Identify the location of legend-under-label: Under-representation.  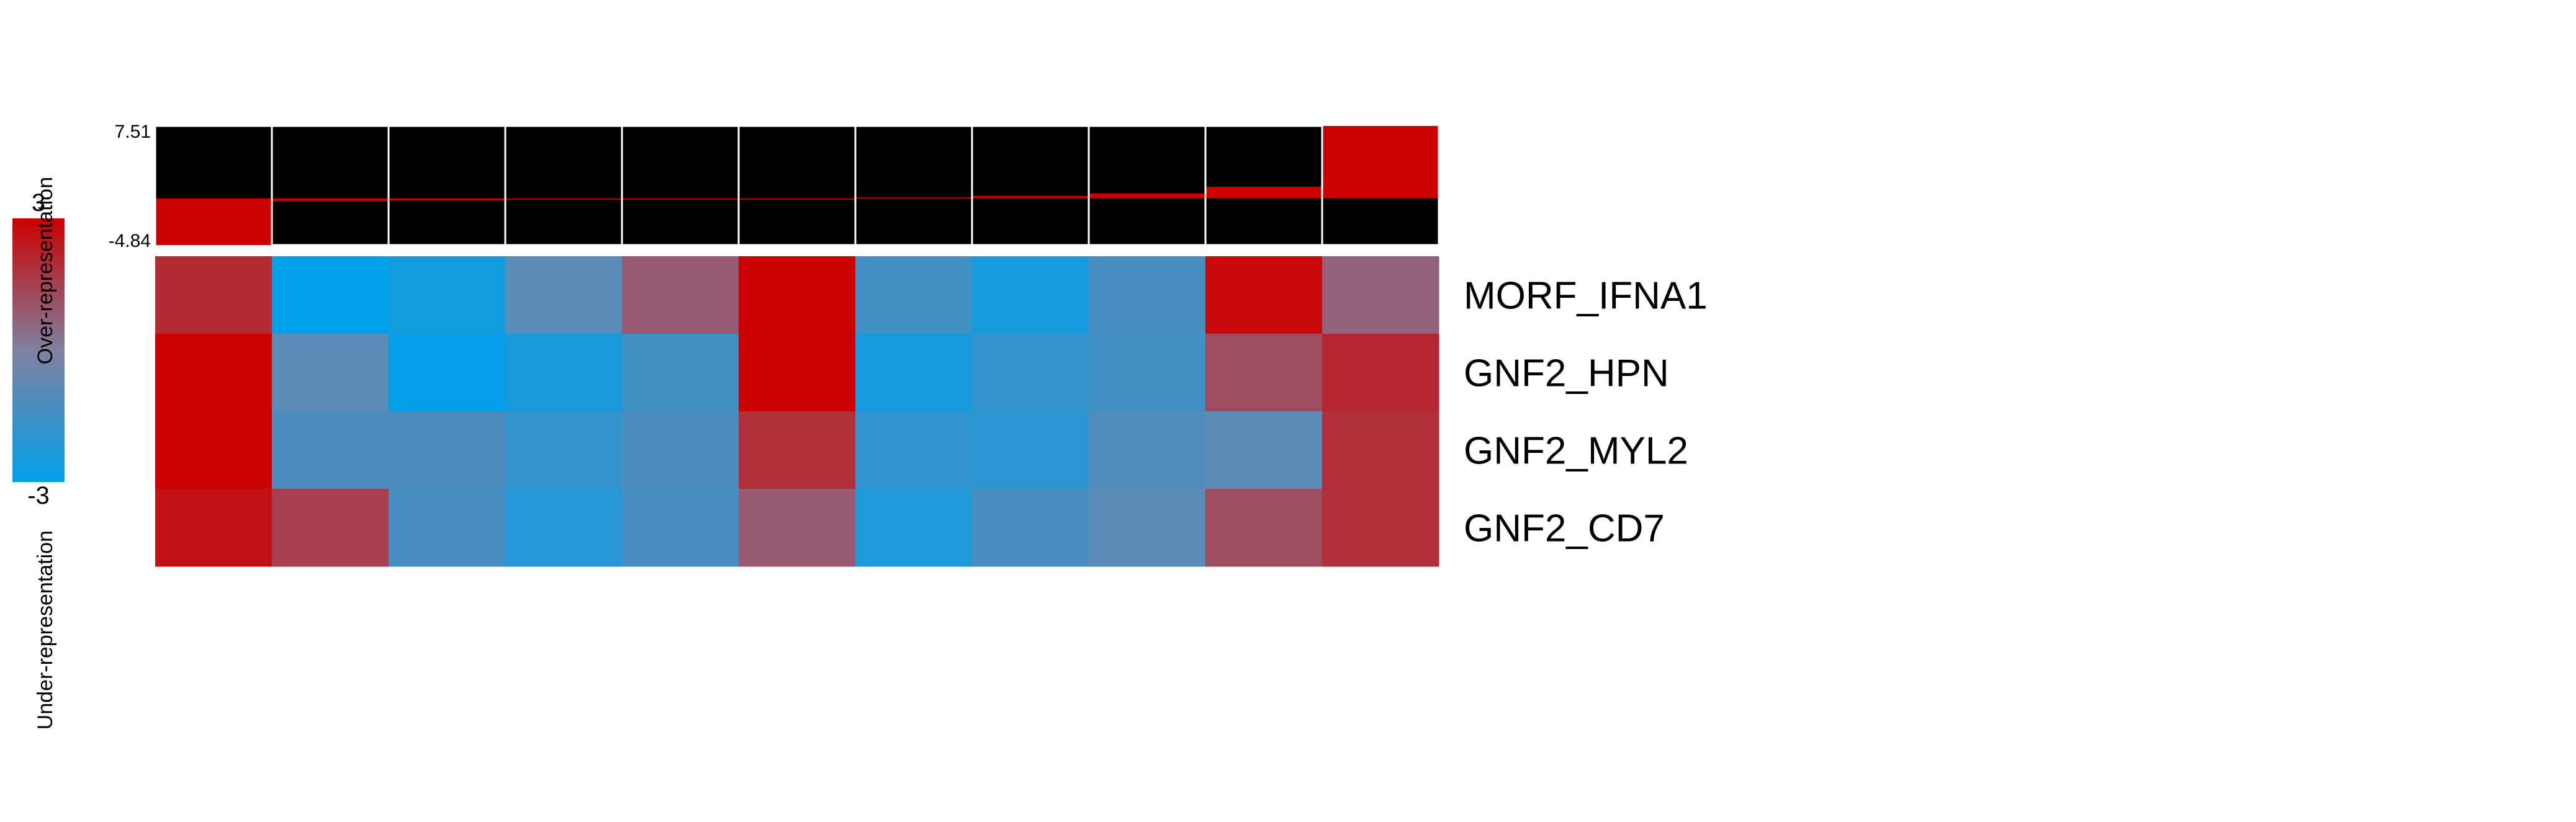
(45, 630).